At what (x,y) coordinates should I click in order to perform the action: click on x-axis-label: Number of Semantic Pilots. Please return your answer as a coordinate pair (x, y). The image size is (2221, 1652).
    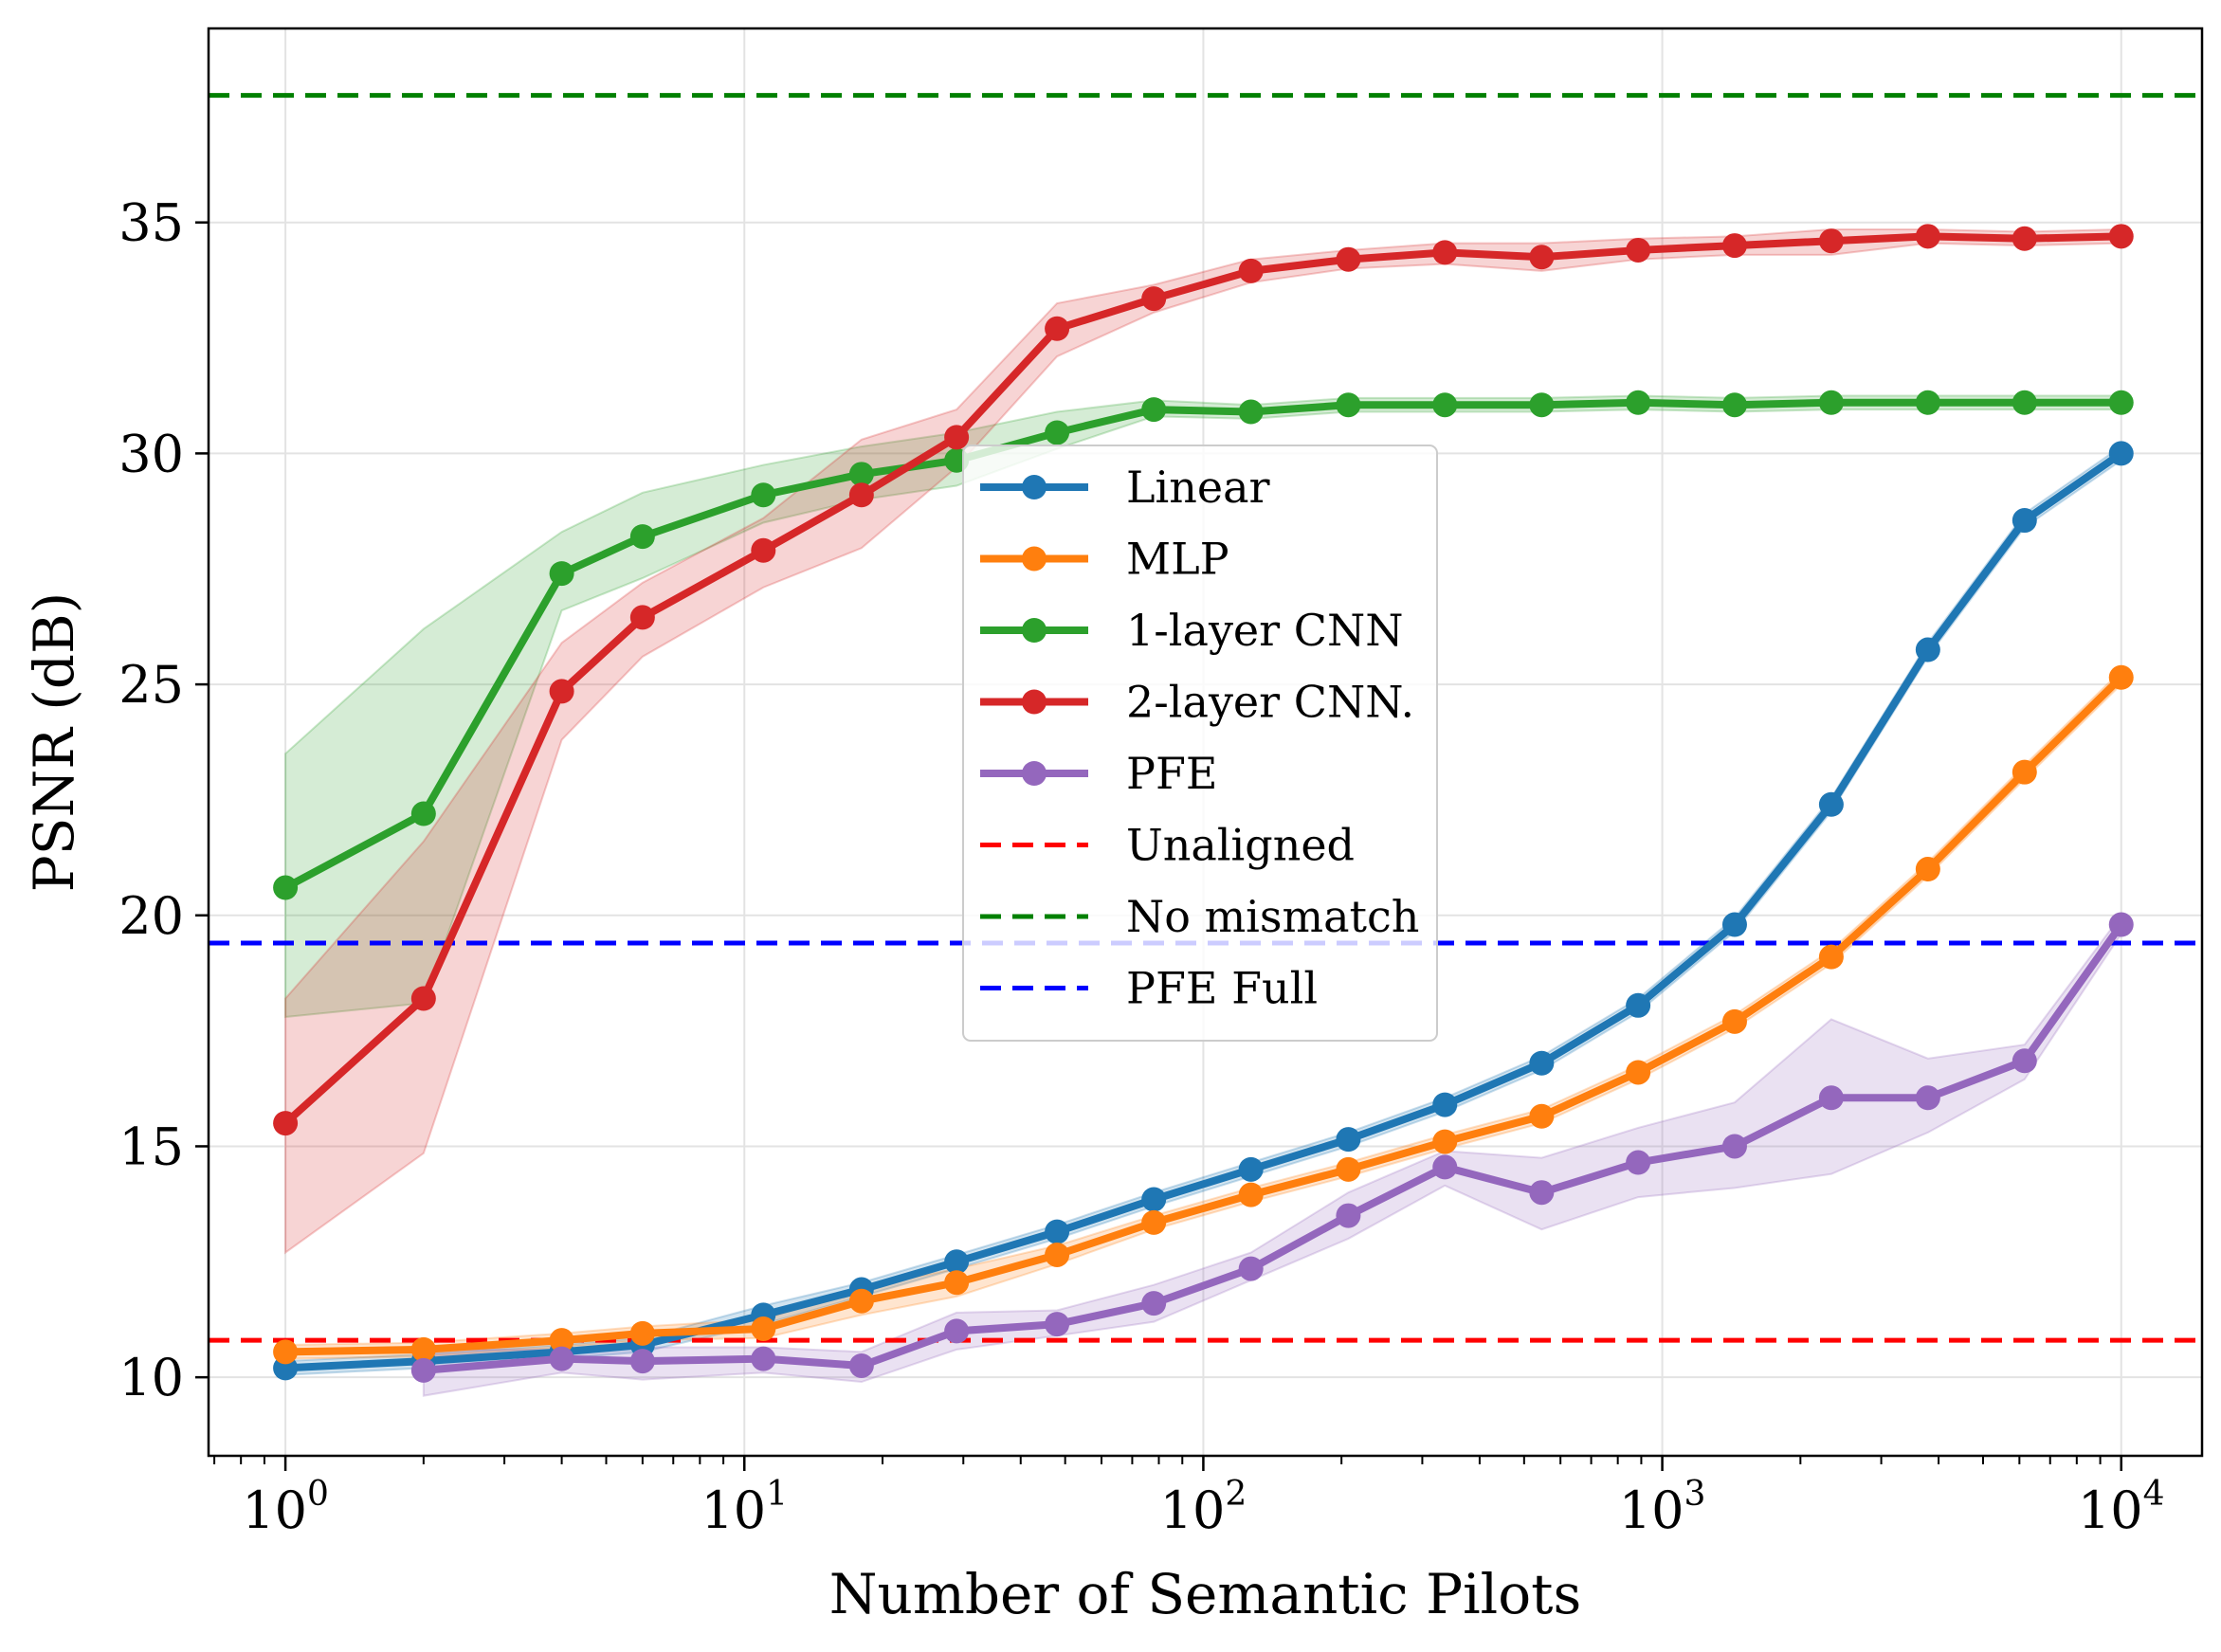
    Looking at the image, I should click on (1205, 1594).